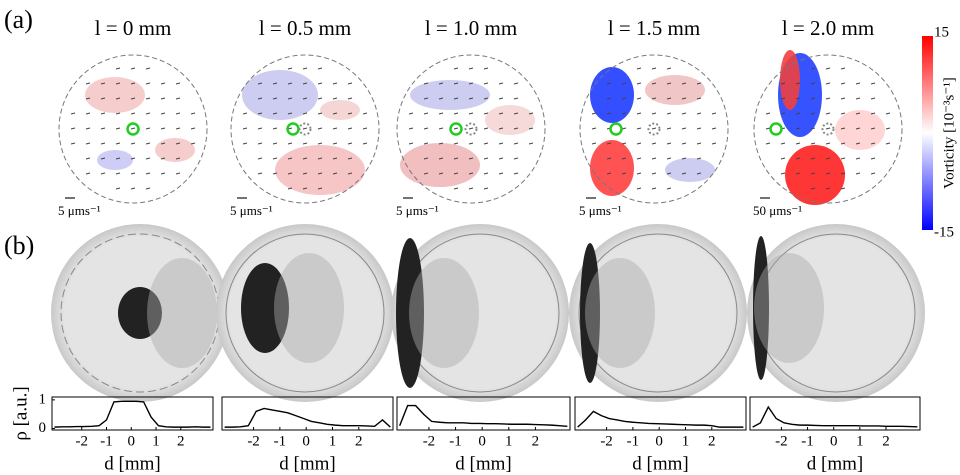  What do you see at coordinates (828, 28) in the screenshot?
I see `map-title: l = 2.0 mm` at bounding box center [828, 28].